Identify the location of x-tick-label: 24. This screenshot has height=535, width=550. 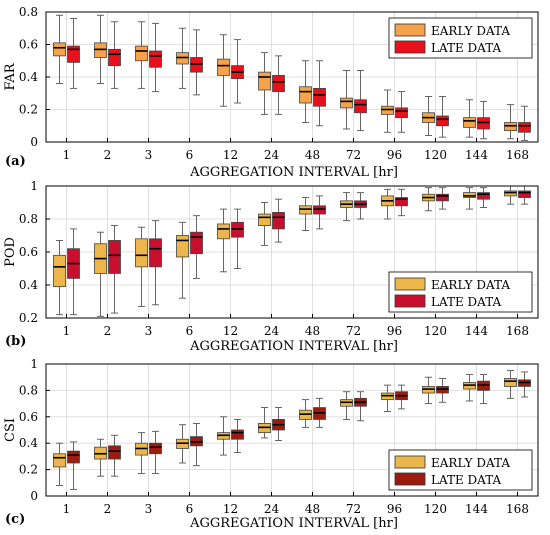
(272, 155).